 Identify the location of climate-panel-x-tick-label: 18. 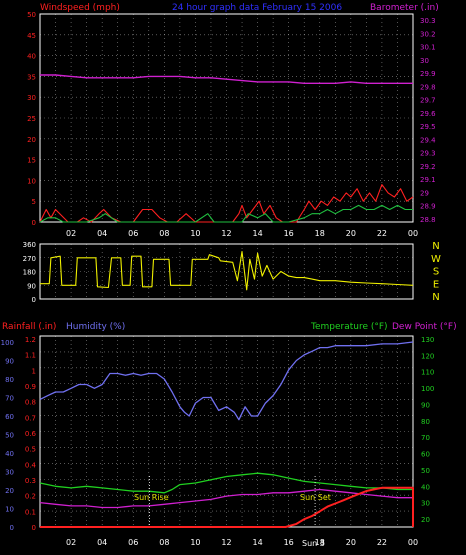
(320, 542).